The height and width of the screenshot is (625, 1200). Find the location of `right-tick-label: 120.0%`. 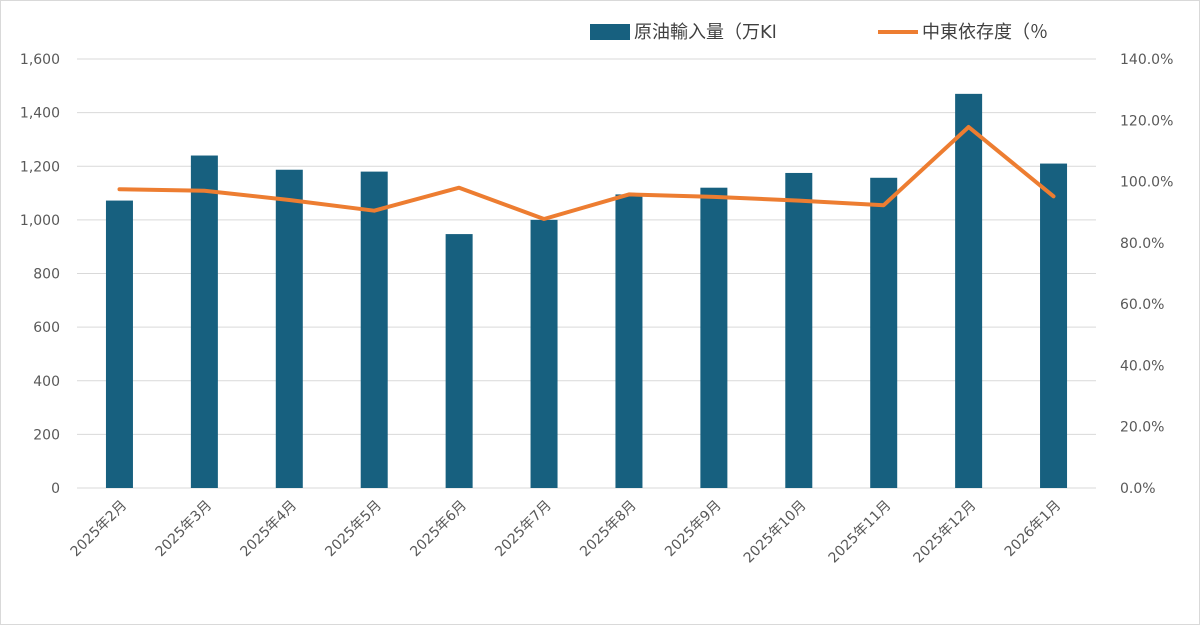

right-tick-label: 120.0% is located at coordinates (1146, 121).